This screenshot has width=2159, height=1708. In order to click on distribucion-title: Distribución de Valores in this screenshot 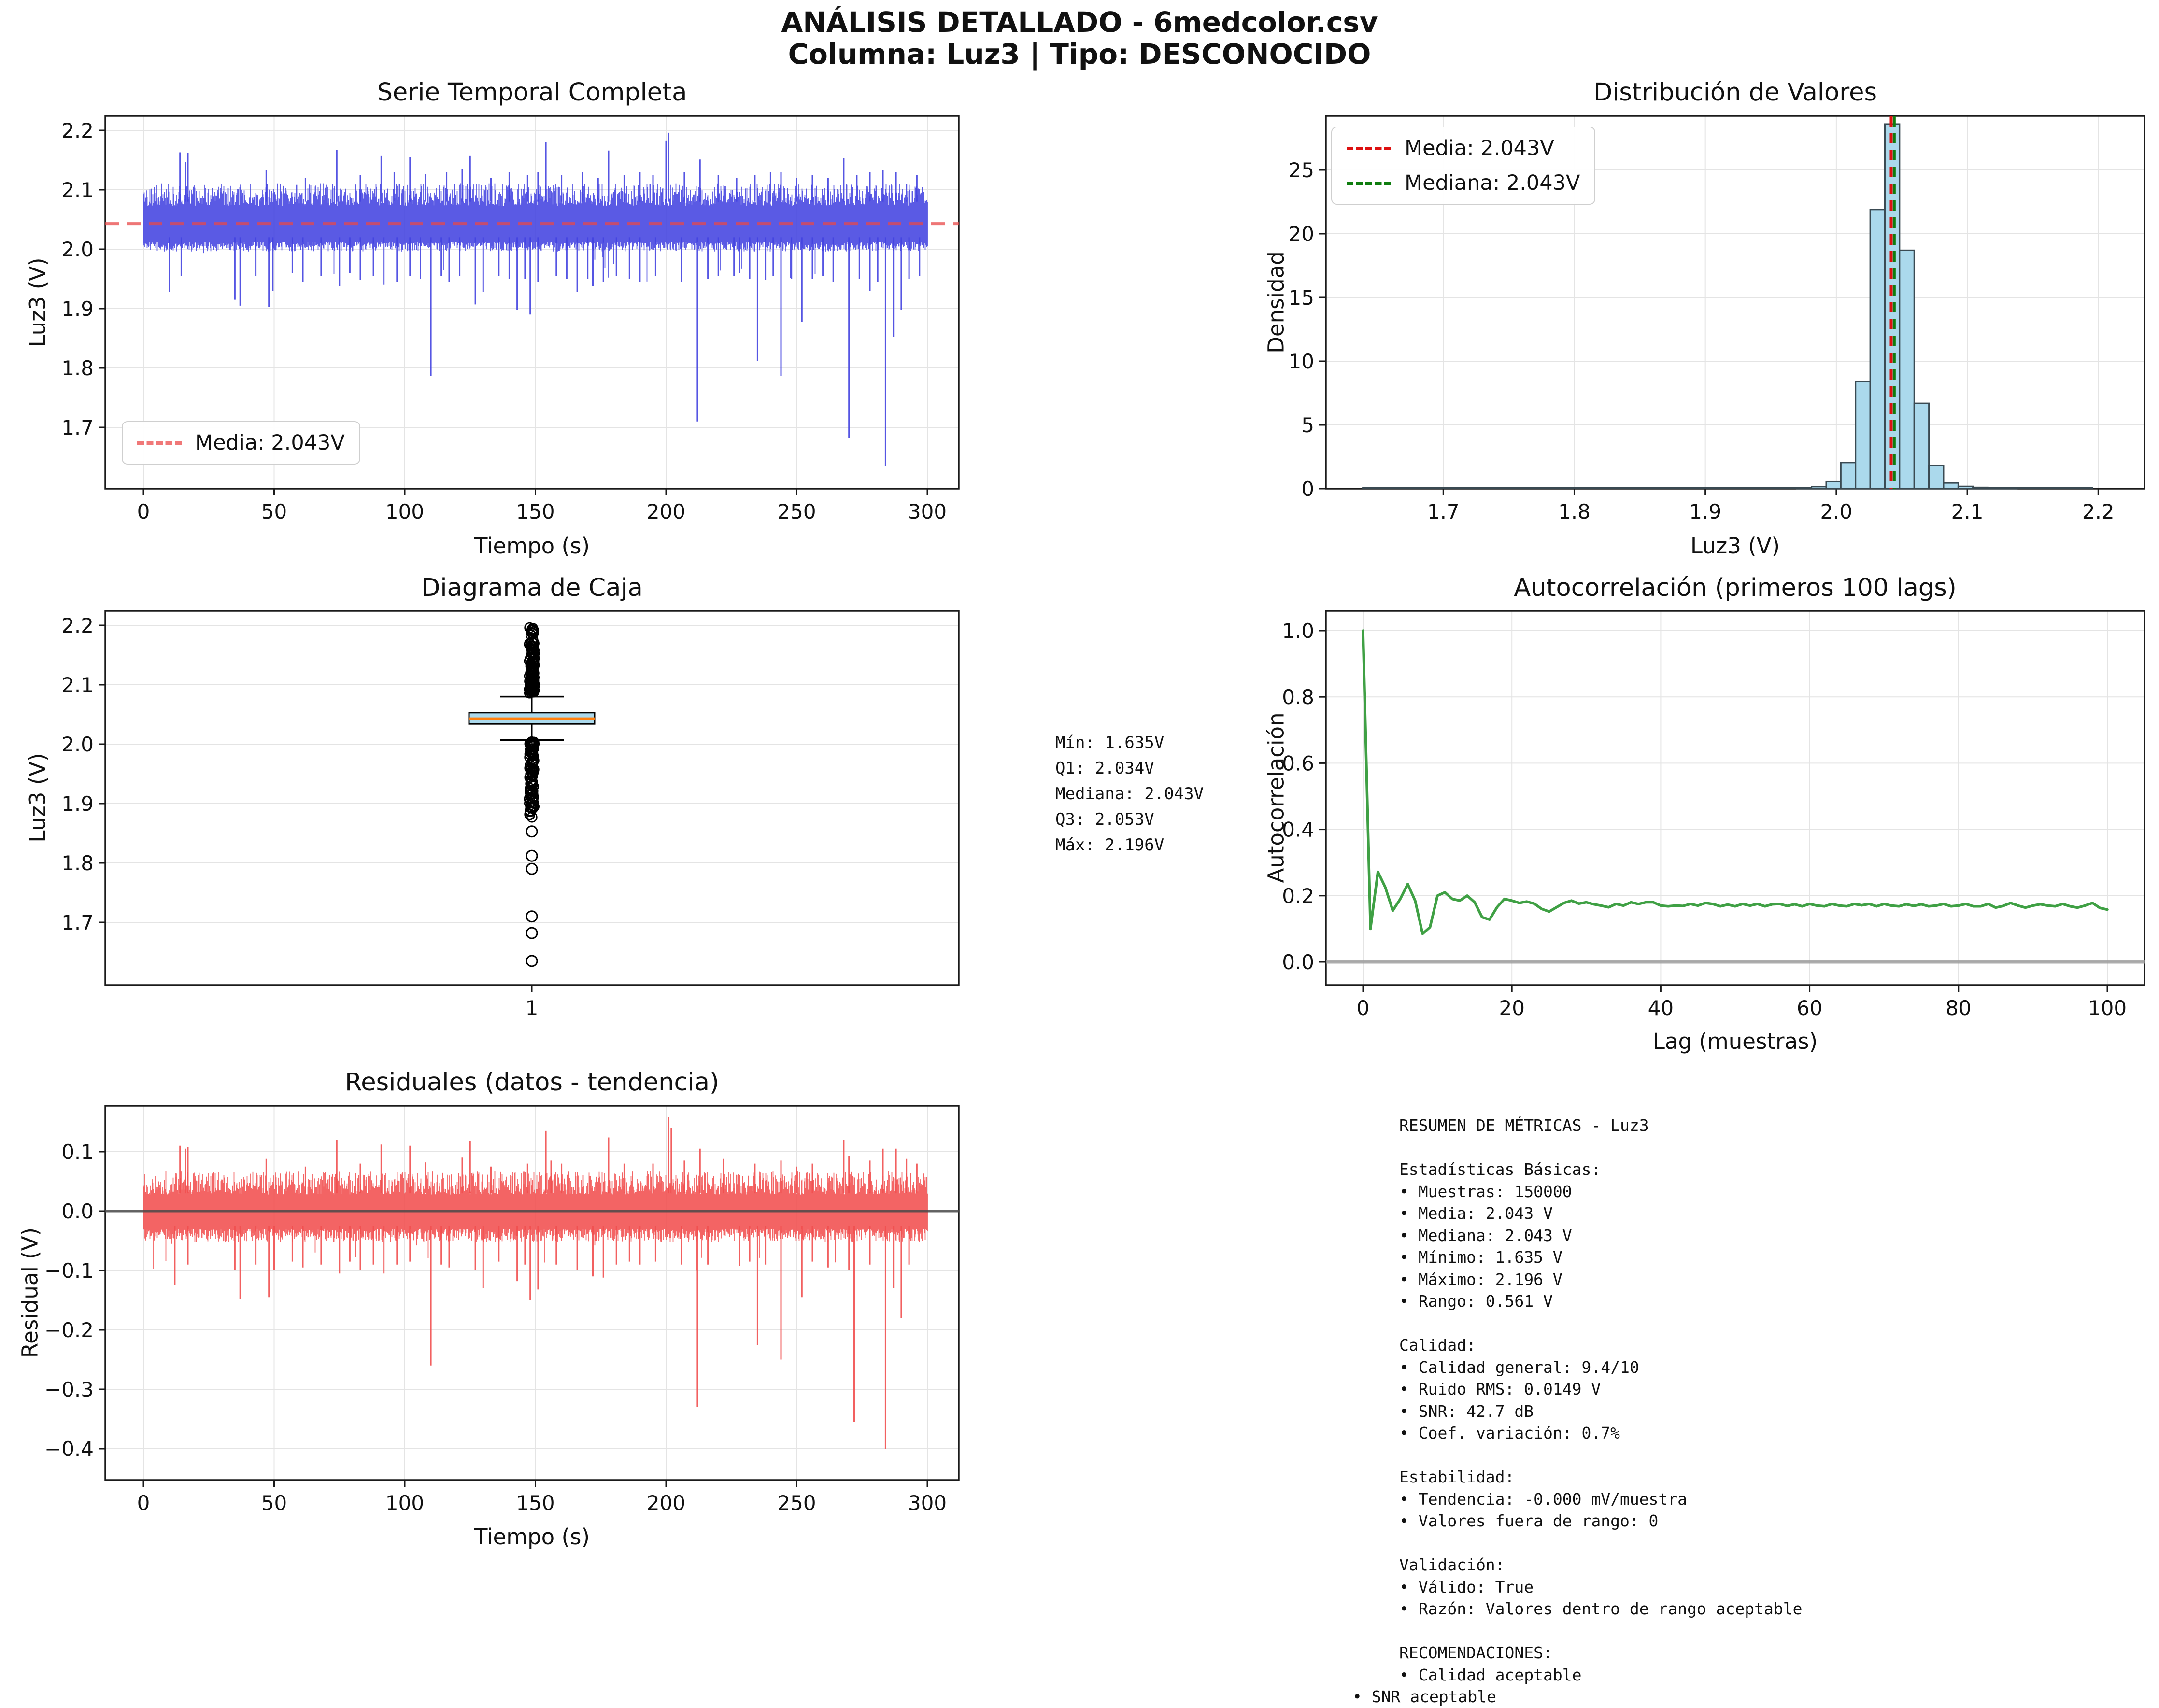, I will do `click(1735, 92)`.